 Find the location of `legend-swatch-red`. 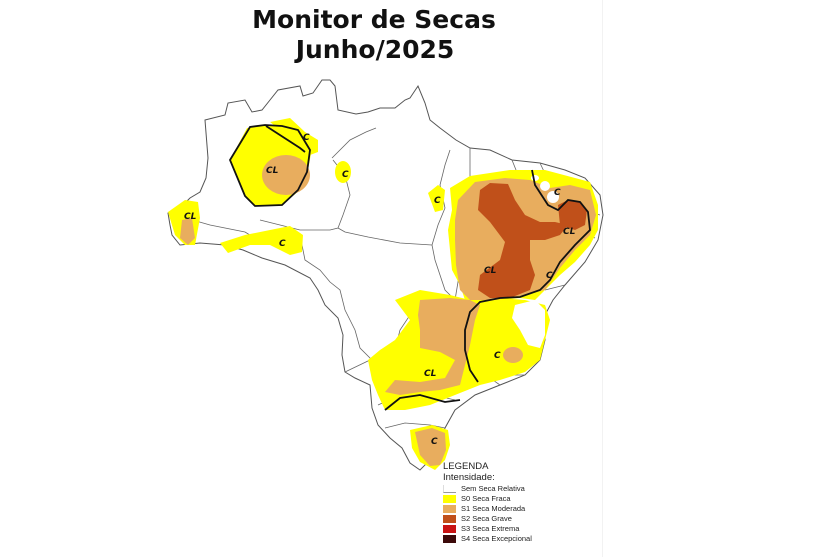

legend-swatch-red is located at coordinates (449, 529).